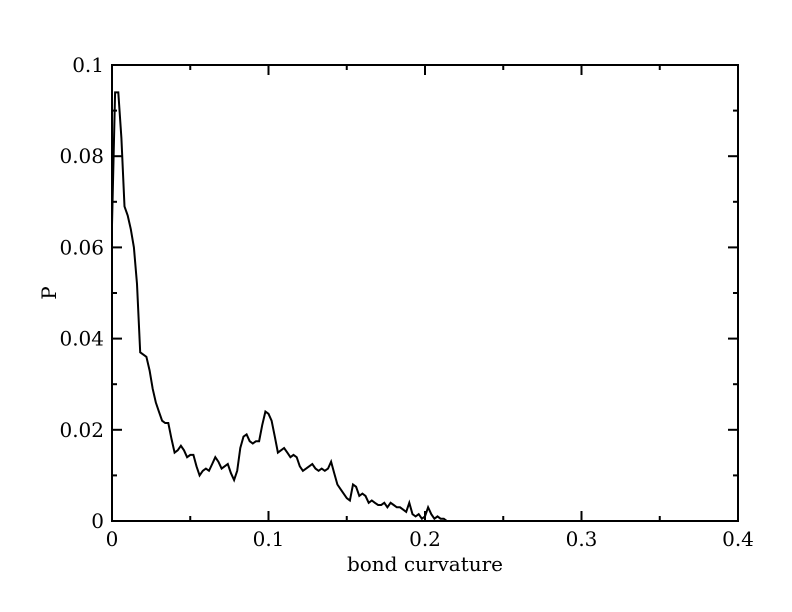 The width and height of the screenshot is (792, 612). I want to click on x-axis-title: bond curvature, so click(425, 564).